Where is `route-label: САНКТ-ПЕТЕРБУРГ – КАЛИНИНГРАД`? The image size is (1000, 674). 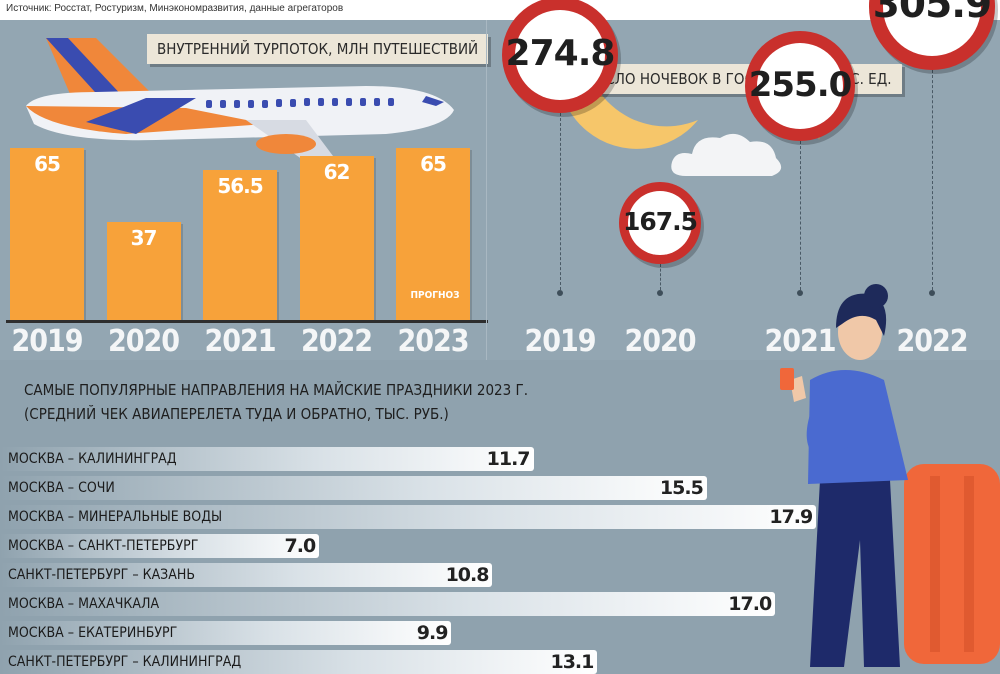
route-label: САНКТ-ПЕТЕРБУРГ – КАЛИНИНГРАД is located at coordinates (125, 662).